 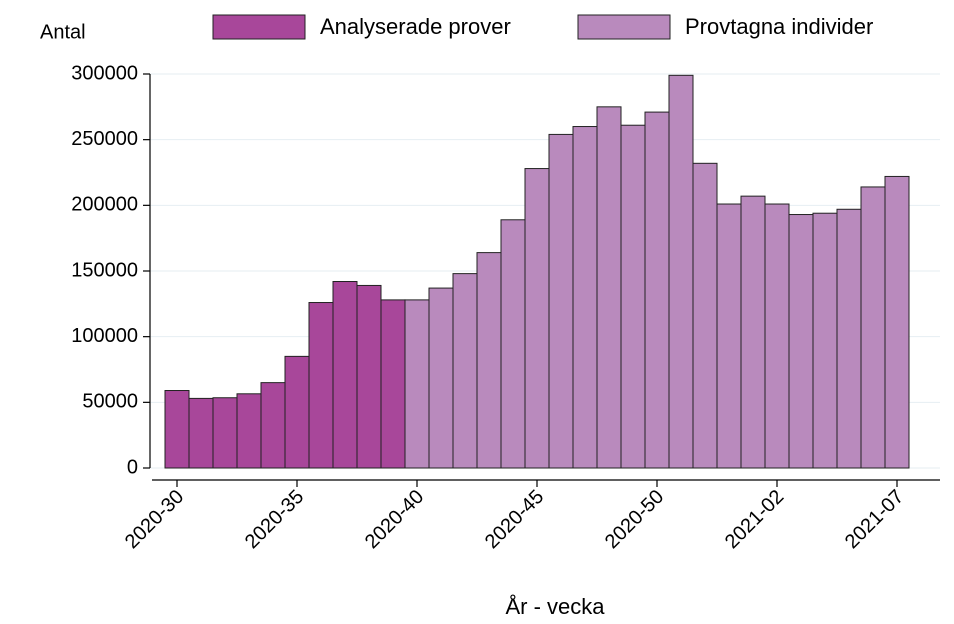 What do you see at coordinates (779, 26) in the screenshot?
I see `legend-label: Provtagna individer` at bounding box center [779, 26].